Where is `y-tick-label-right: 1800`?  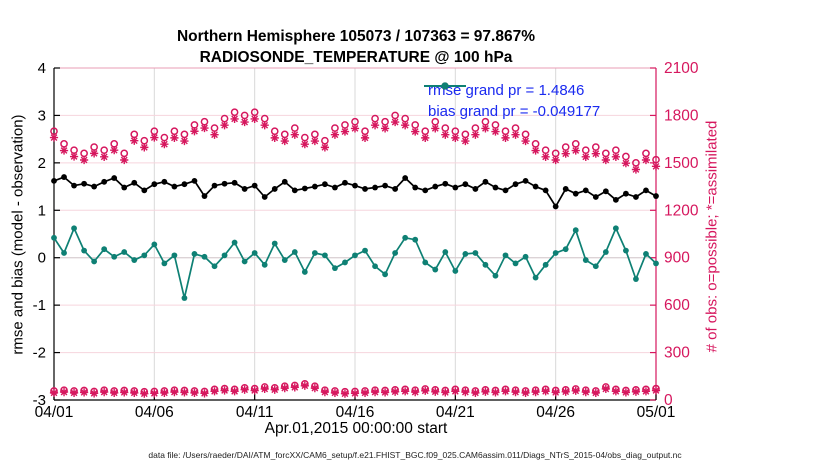 y-tick-label-right: 1800 is located at coordinates (681, 115).